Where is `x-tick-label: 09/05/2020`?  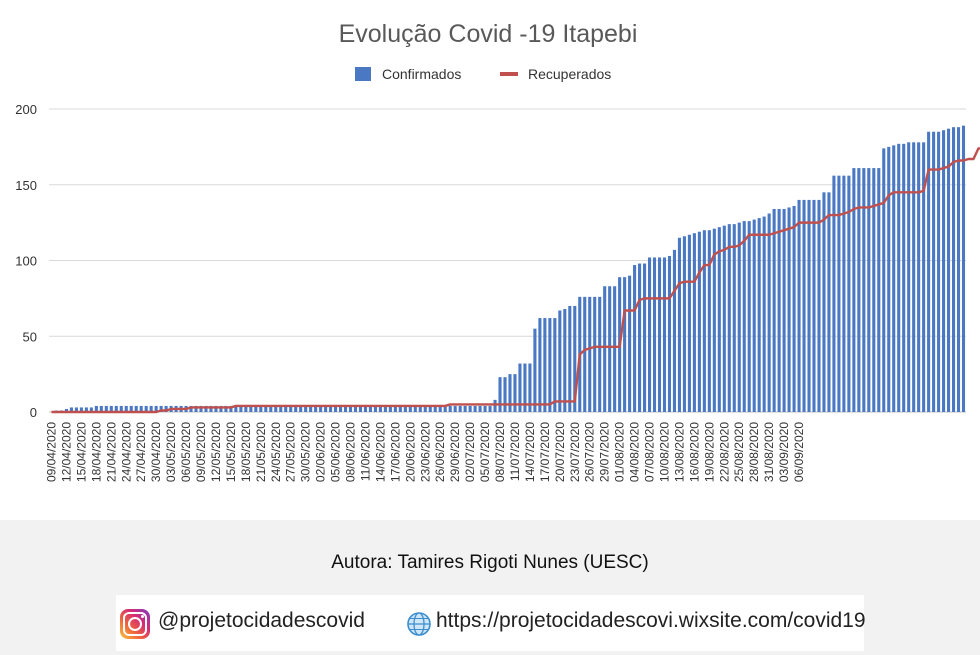
x-tick-label: 09/05/2020 is located at coordinates (201, 452).